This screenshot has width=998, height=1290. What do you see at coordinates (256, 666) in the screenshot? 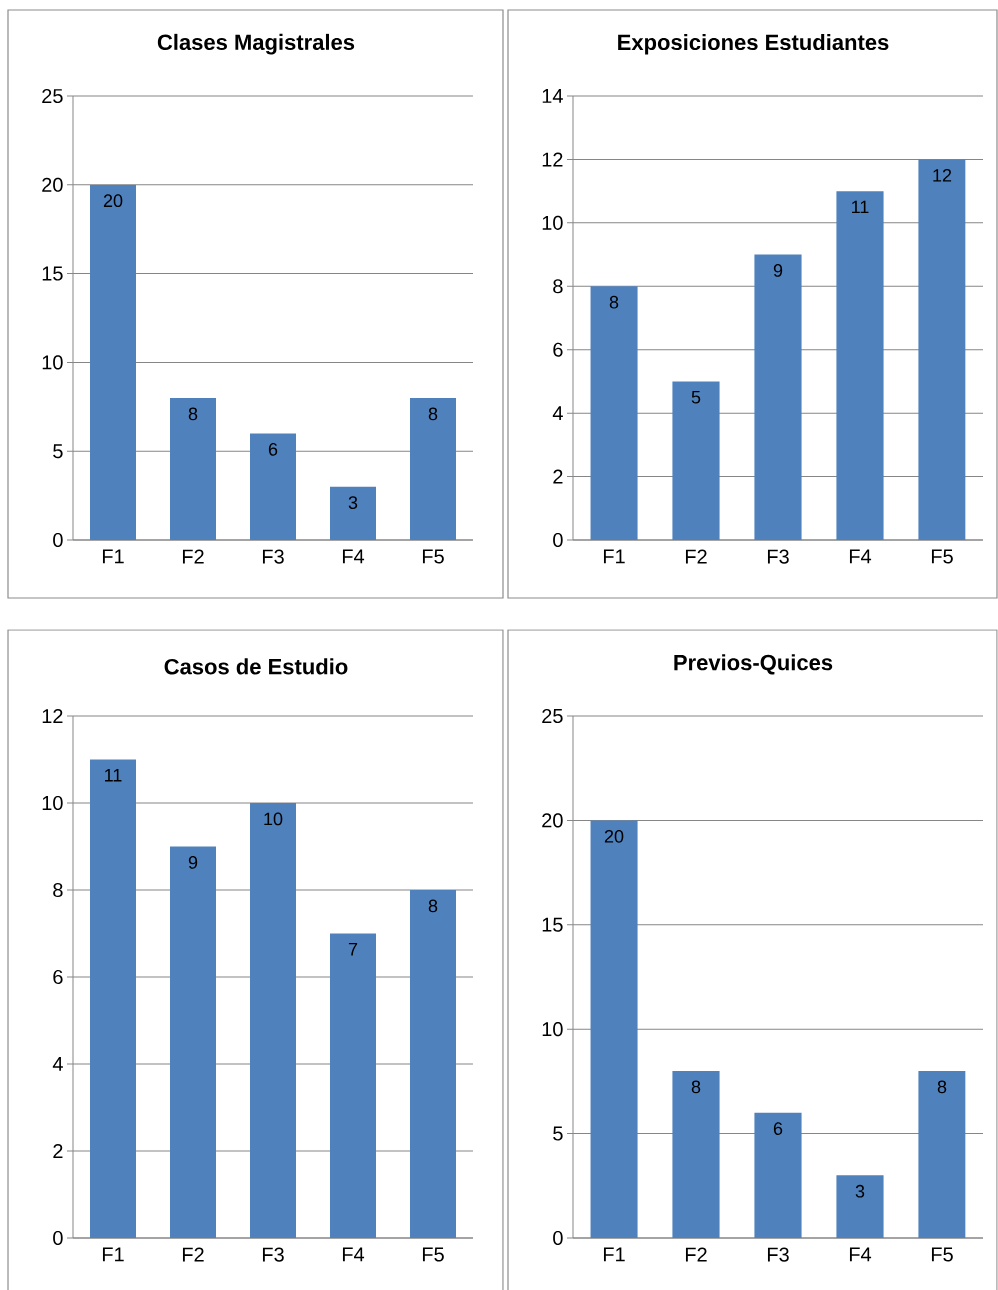
I see `chart-title: Casos de Estudio` at bounding box center [256, 666].